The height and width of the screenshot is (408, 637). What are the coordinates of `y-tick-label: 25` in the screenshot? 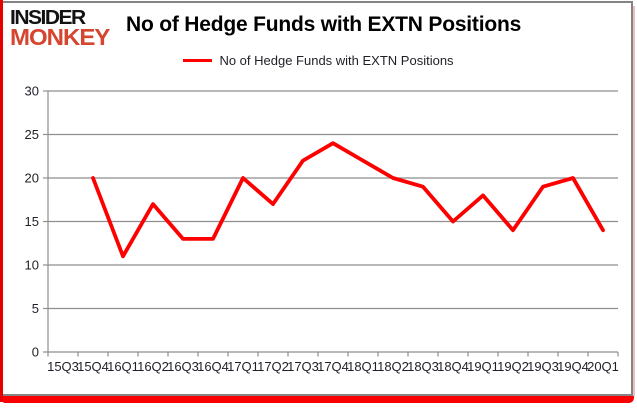 It's located at (32, 134).